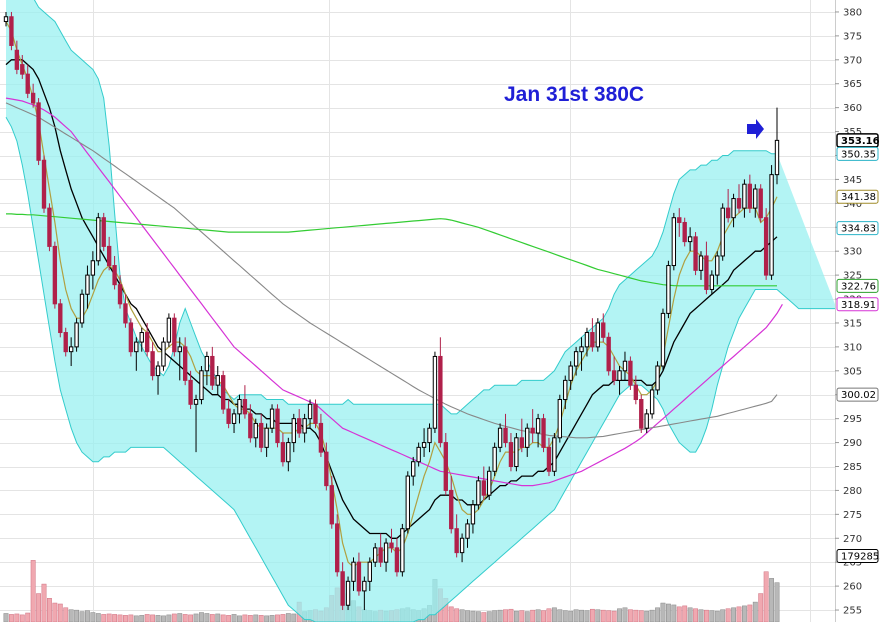 This screenshot has width=880, height=622. Describe the element at coordinates (852, 180) in the screenshot. I see `tick-label: 345` at that location.